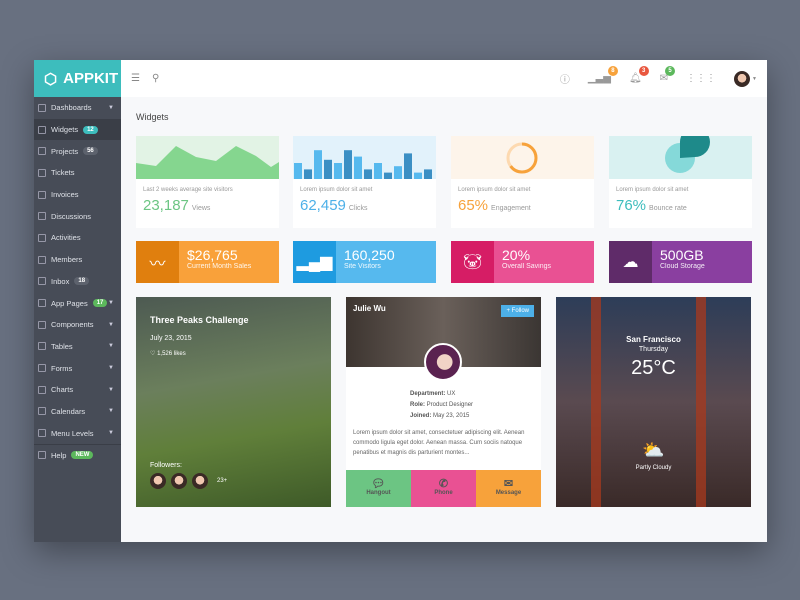 The width and height of the screenshot is (800, 600). Describe the element at coordinates (77, 347) in the screenshot. I see `sidebar-item-tables: Tables ▼` at that location.